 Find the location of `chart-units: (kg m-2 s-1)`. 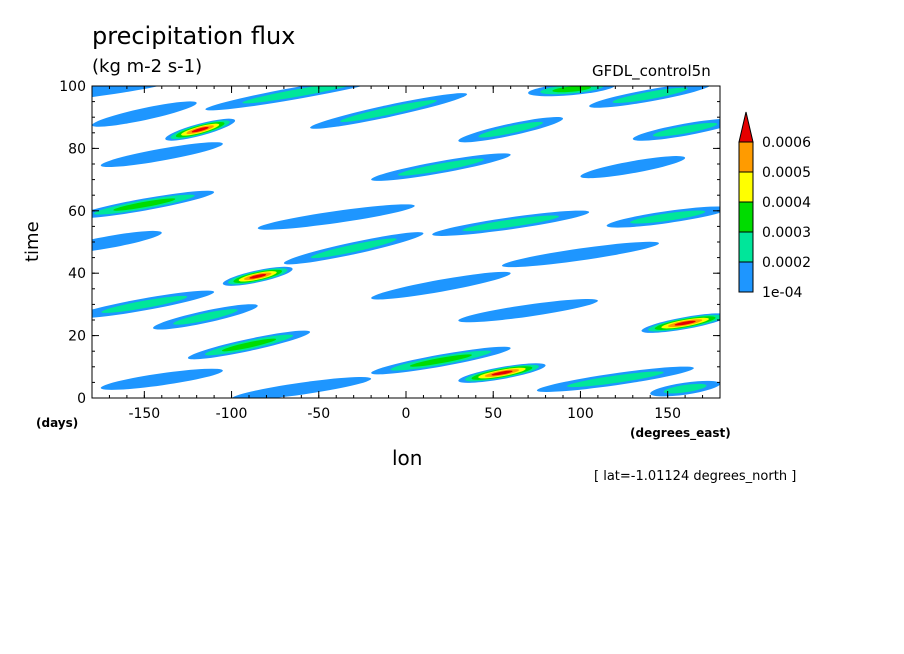

chart-units: (kg m-2 s-1) is located at coordinates (147, 66).